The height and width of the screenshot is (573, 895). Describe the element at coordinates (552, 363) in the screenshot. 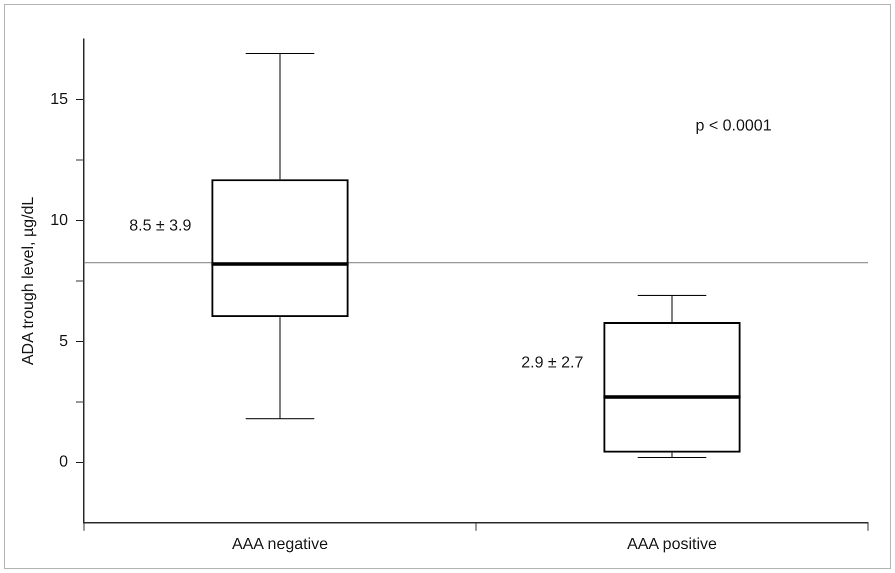

I see `annotation: 2.9 ± 2.7` at that location.